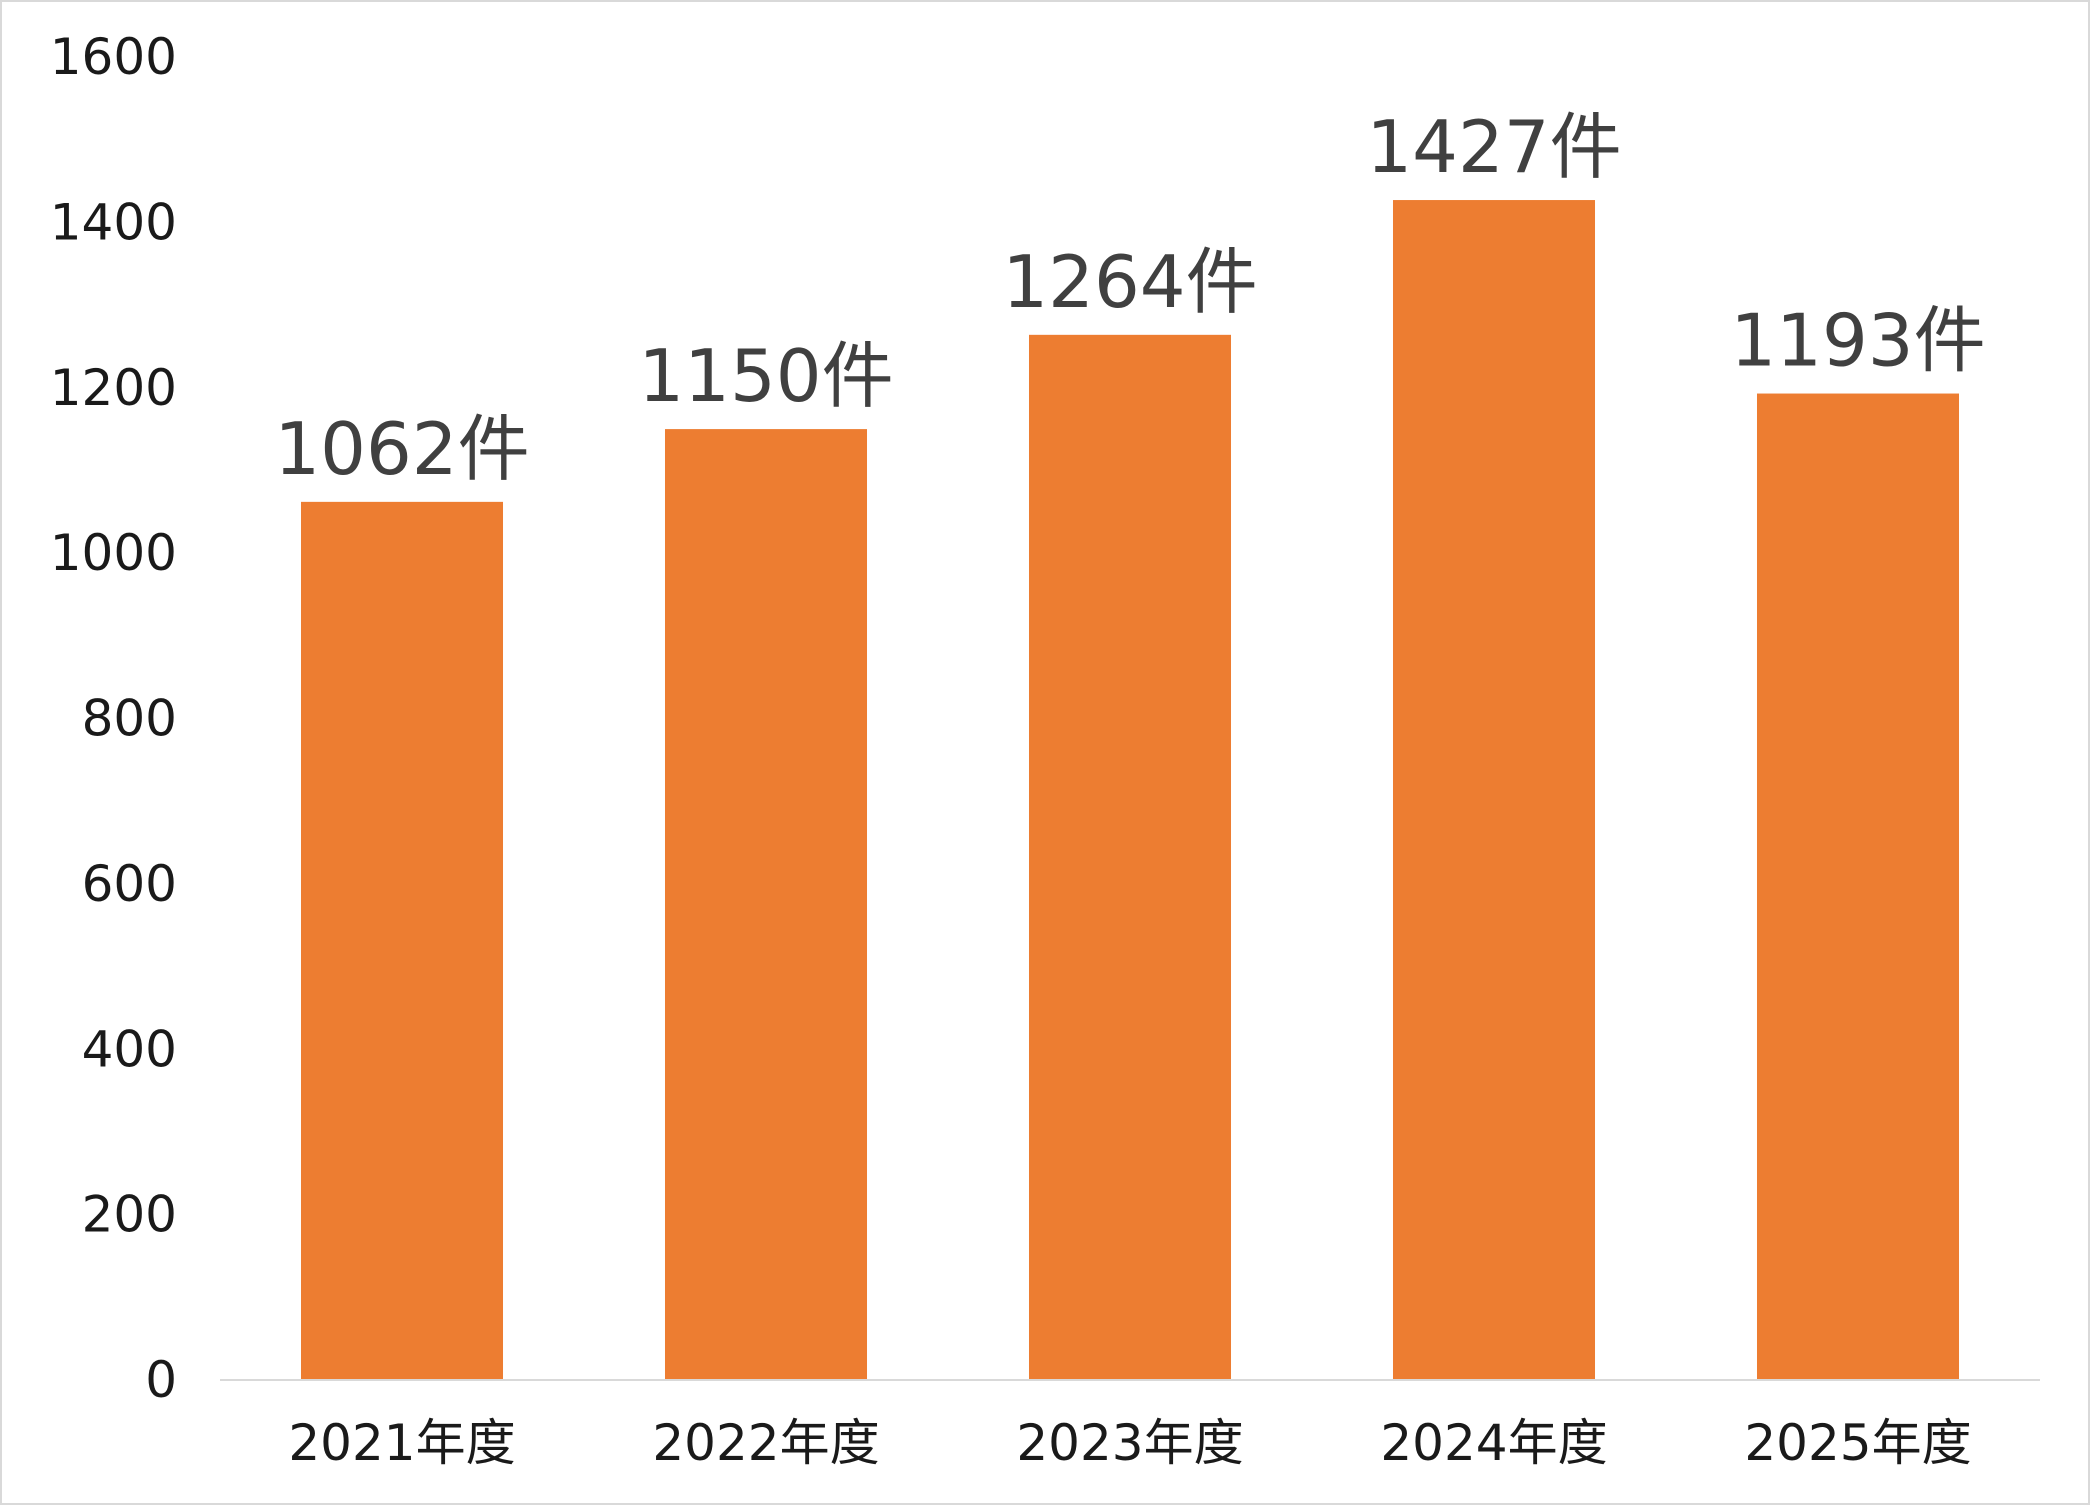 This screenshot has width=2090, height=1507. I want to click on y-axis-ticks: 0 200 400 600 800 1000 1200 1400 1600, so click(113, 718).